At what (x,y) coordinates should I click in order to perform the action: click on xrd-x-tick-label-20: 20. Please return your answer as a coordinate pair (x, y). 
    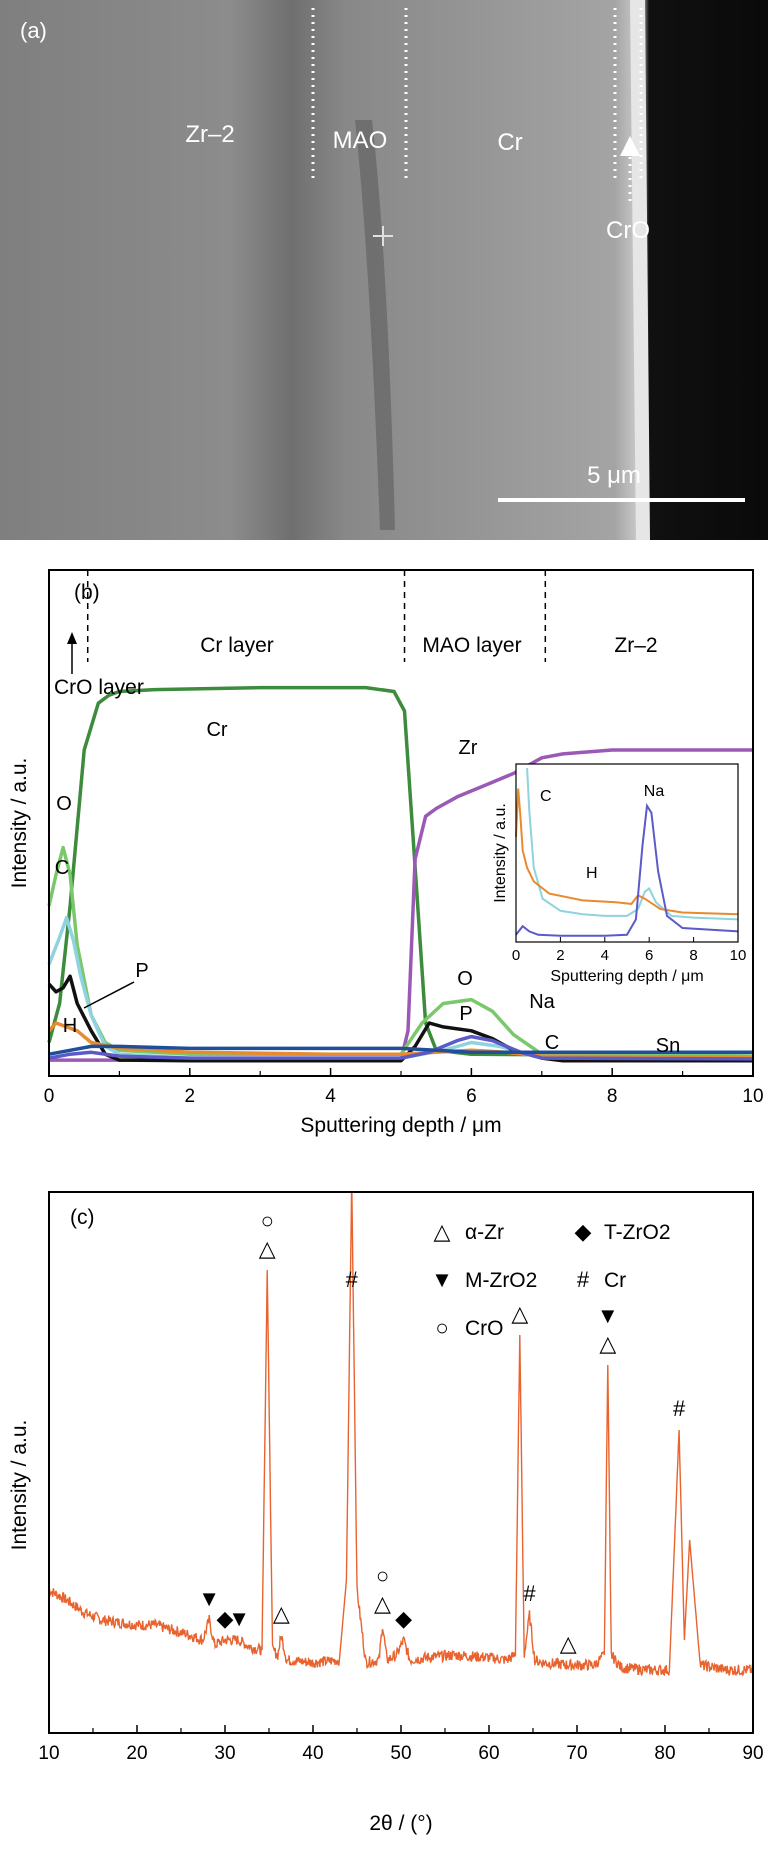
    Looking at the image, I should click on (136, 1753).